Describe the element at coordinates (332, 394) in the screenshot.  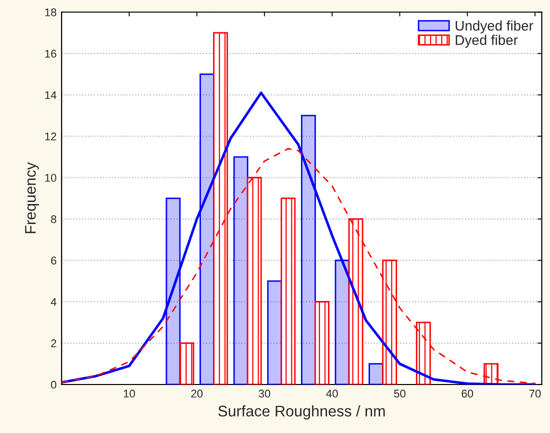
I see `x-tick-label: 40` at that location.